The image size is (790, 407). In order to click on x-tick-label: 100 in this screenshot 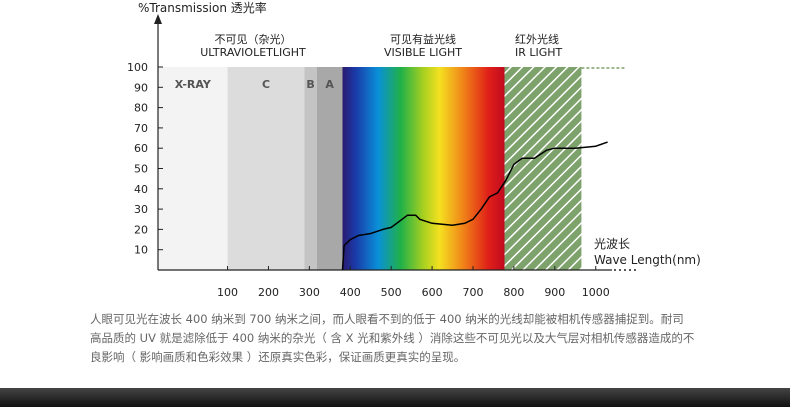, I will do `click(227, 292)`.